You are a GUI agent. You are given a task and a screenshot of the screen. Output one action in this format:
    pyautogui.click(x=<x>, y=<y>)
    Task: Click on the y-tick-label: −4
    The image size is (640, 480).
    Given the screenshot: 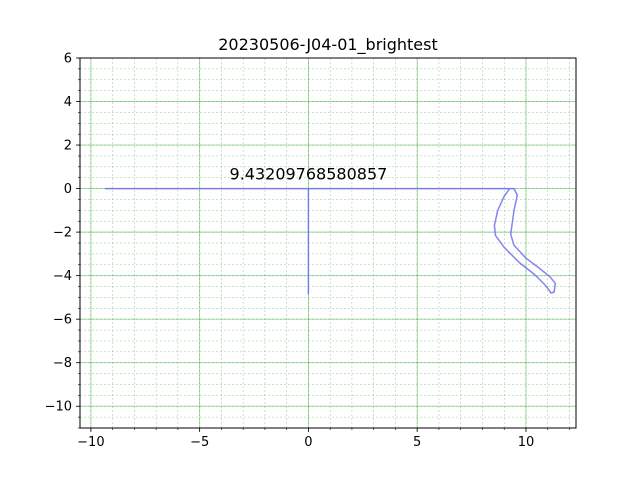 What is the action you would take?
    pyautogui.click(x=62, y=276)
    